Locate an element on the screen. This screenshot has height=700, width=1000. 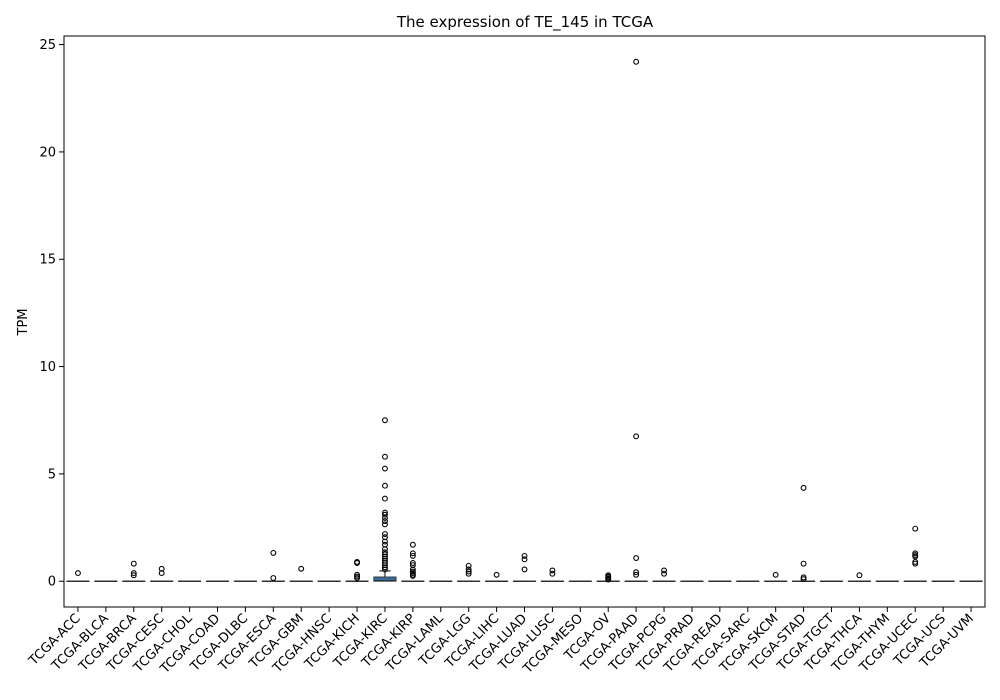
box-tcga-luad is located at coordinates (524, 567).